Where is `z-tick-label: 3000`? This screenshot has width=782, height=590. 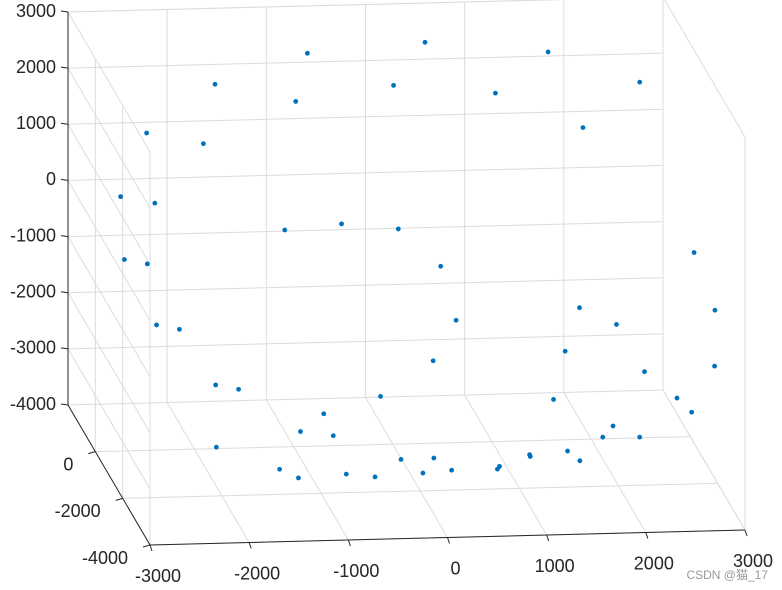 z-tick-label: 3000 is located at coordinates (36, 11).